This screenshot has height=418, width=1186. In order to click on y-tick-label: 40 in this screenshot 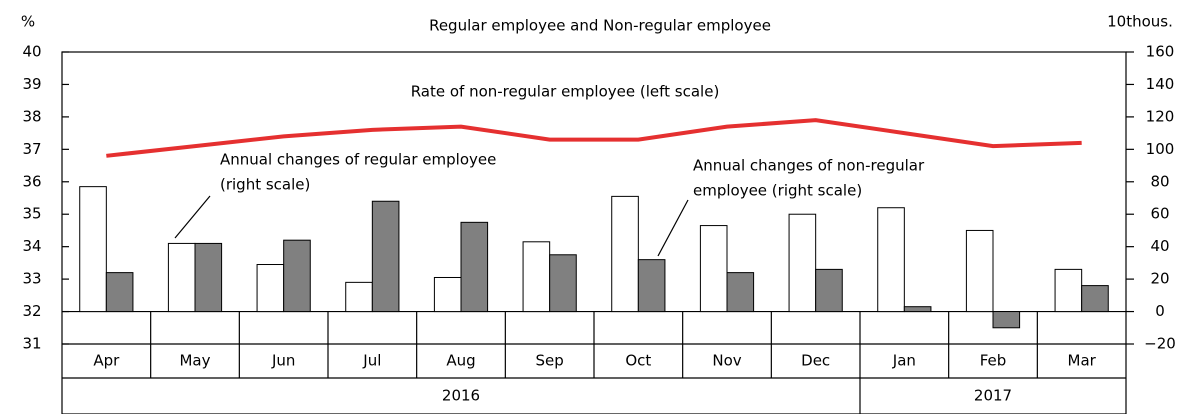, I will do `click(31, 52)`.